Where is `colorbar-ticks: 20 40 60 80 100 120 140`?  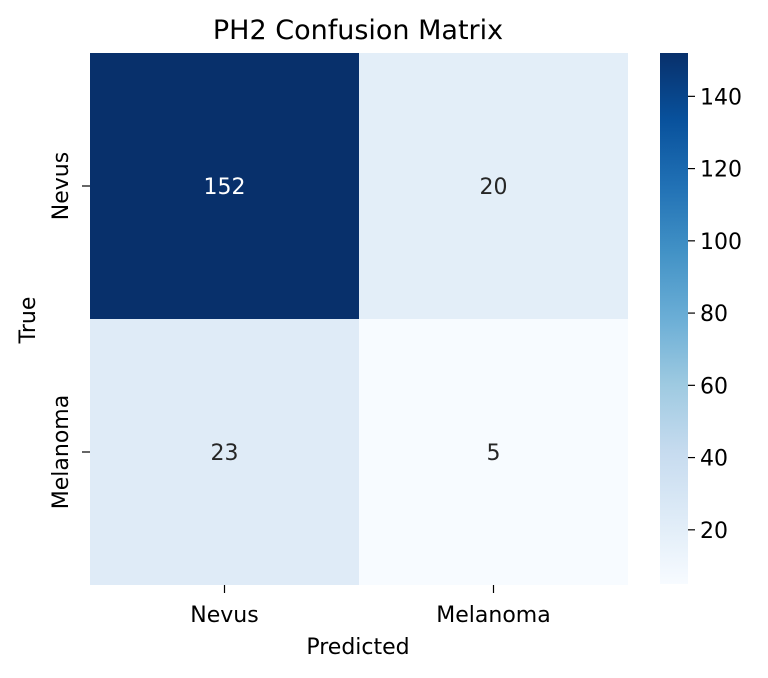
colorbar-ticks: 20 40 60 80 100 120 140 is located at coordinates (715, 314).